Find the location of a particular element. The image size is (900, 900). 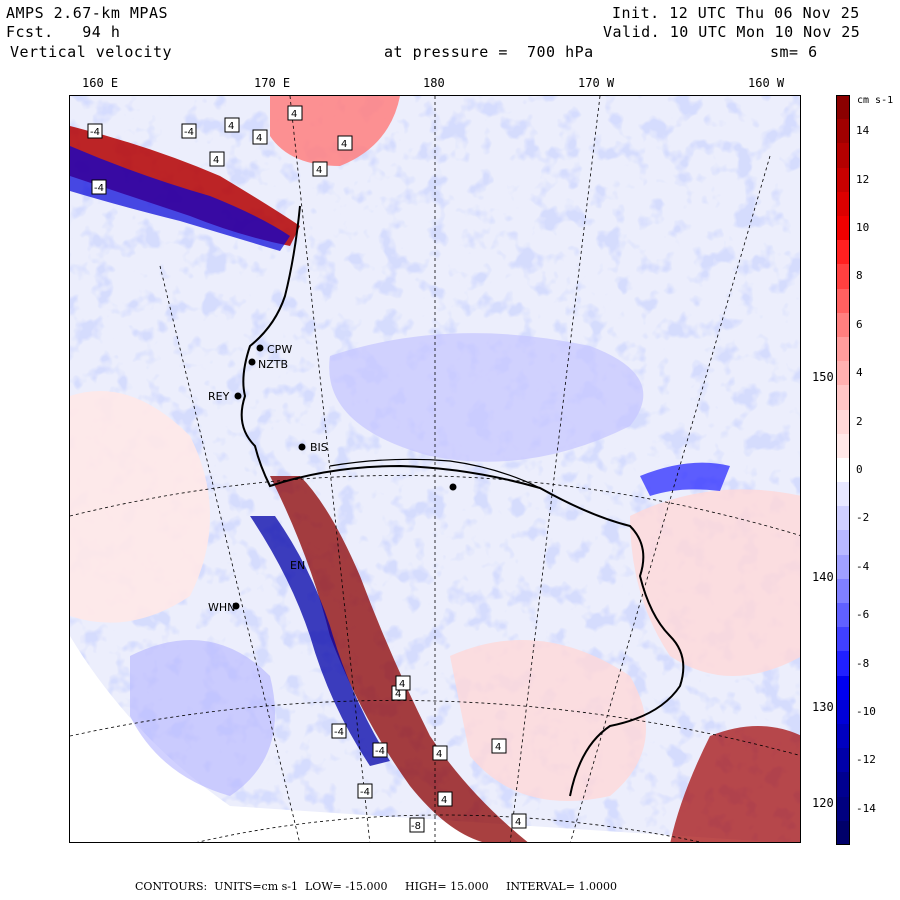

station-cpw: CPW is located at coordinates (279, 349).